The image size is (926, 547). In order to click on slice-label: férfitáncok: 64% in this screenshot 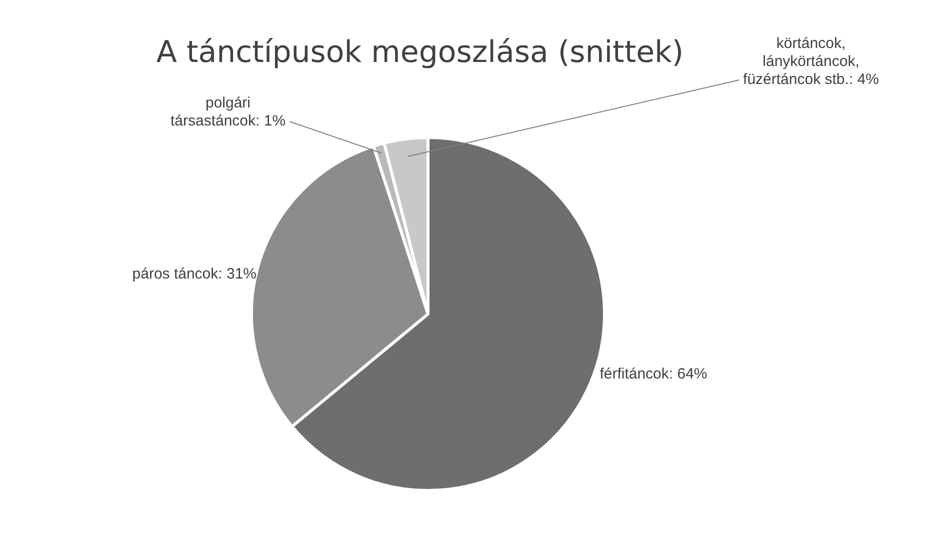, I will do `click(654, 373)`.